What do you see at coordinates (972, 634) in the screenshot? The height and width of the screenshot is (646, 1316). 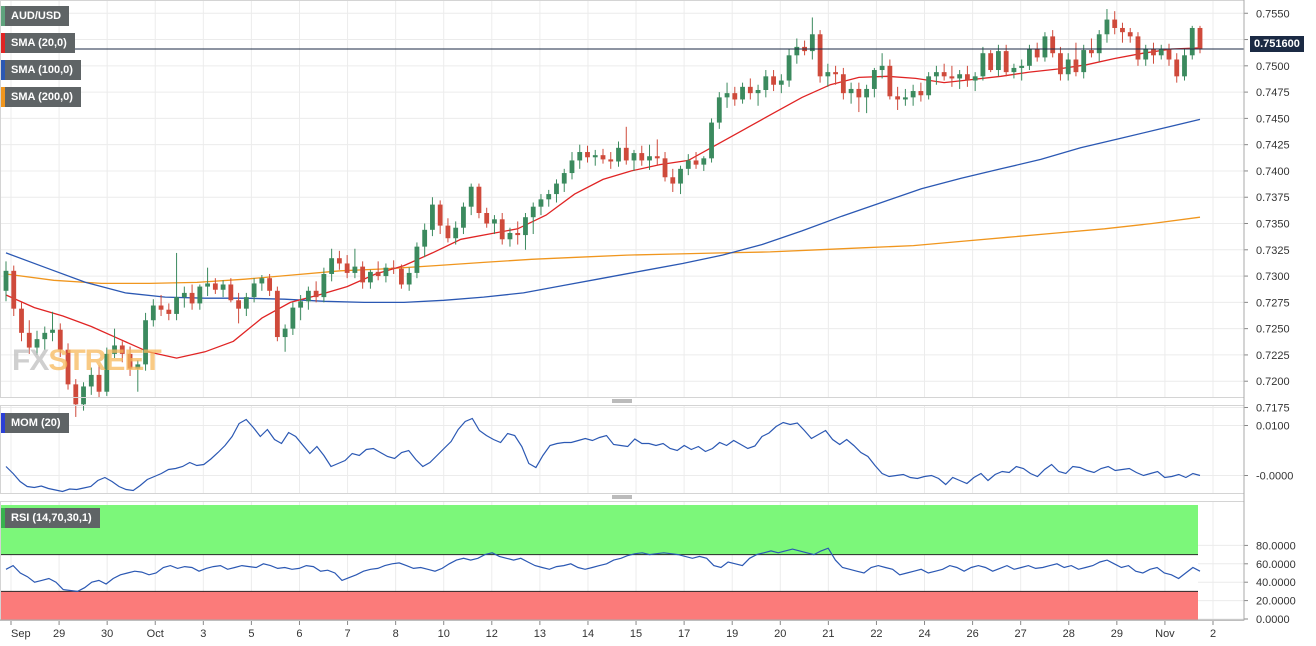 I see `x-tick-label: 26` at bounding box center [972, 634].